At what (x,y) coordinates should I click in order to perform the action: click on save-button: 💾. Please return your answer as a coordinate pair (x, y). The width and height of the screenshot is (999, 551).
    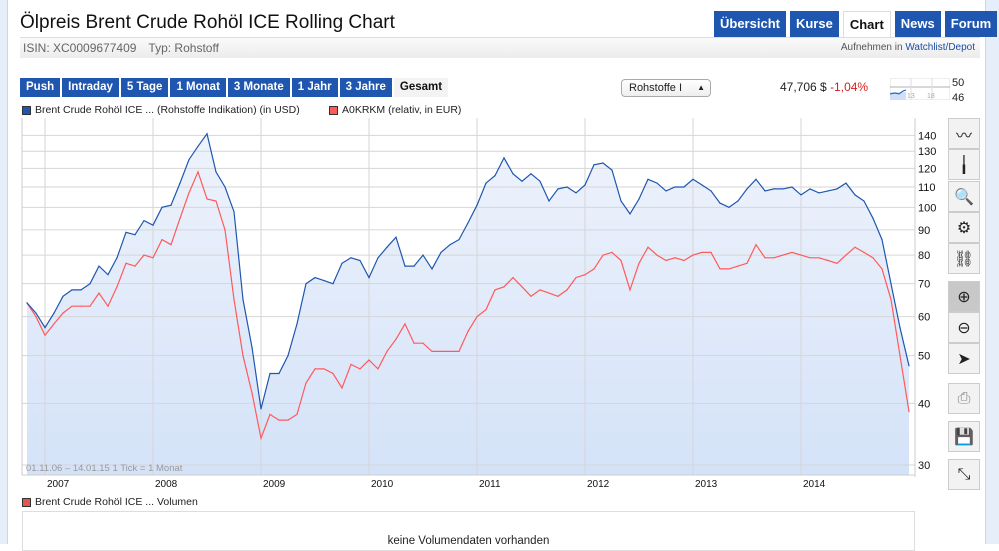
    Looking at the image, I should click on (964, 436).